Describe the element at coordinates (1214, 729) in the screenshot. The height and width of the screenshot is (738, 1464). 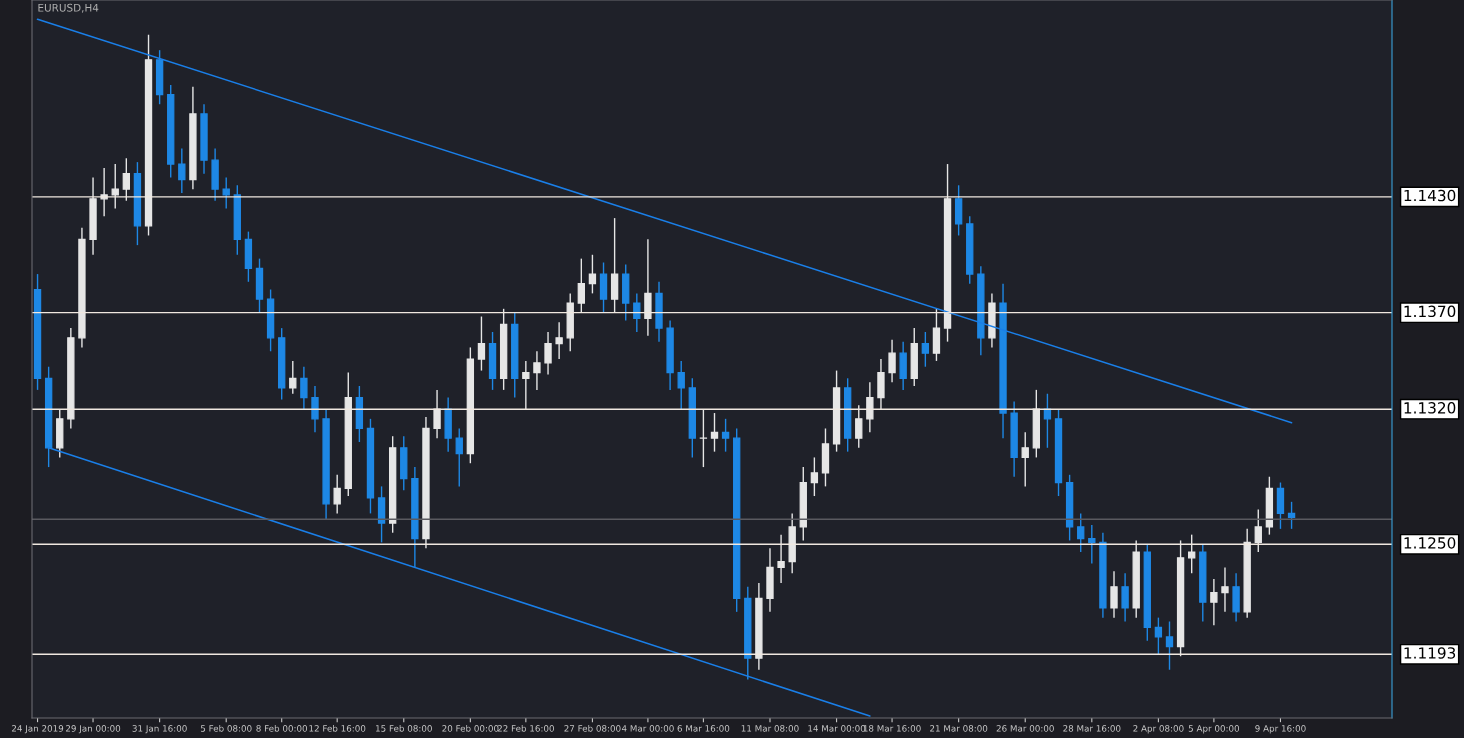
I see `x-tick-label: 5 Apr 00:00` at that location.